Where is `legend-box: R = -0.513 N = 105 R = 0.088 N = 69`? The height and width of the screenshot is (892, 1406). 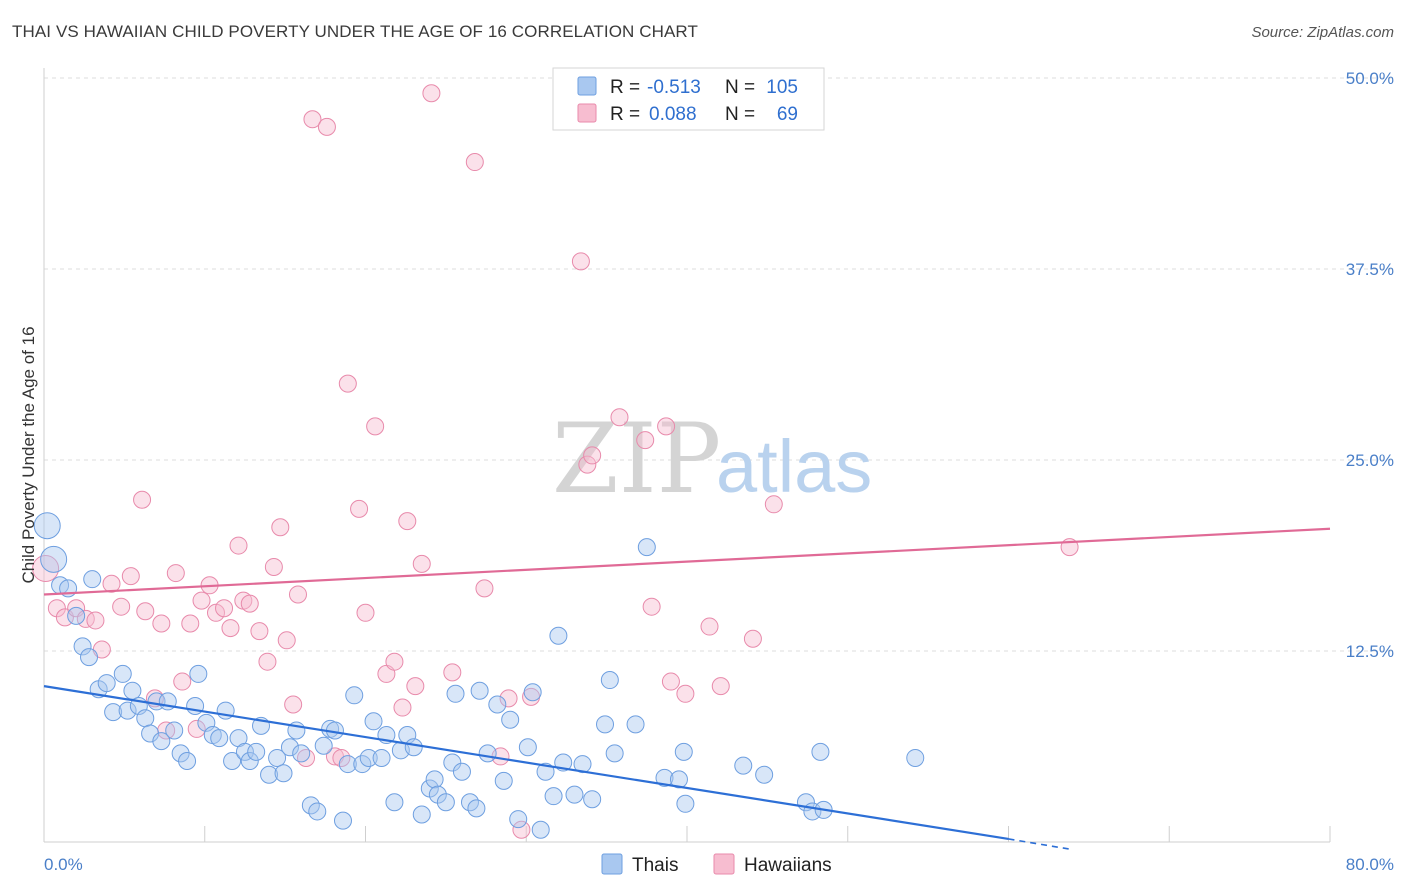
legend-box: R = -0.513 N = 105 R = 0.088 N = 69 is located at coordinates (688, 99).